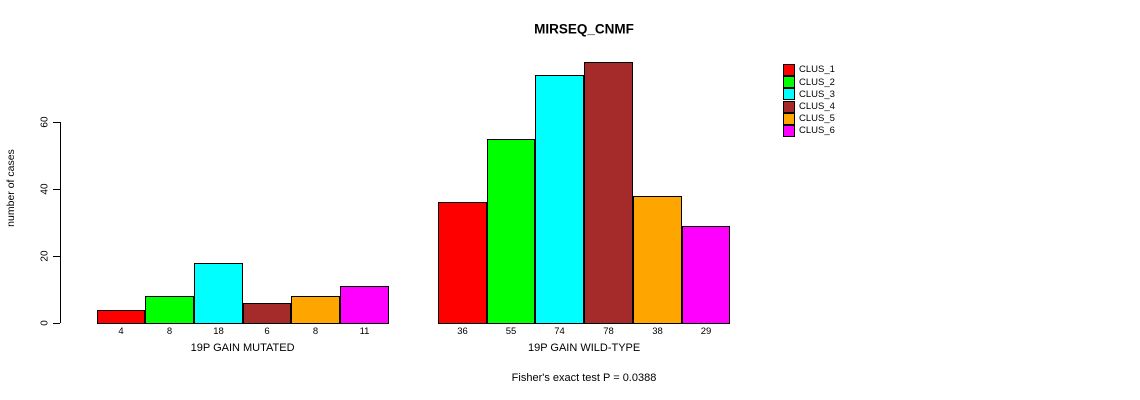 Image resolution: width=1140 pixels, height=400 pixels. I want to click on legend-item: CLUS_2, so click(809, 82).